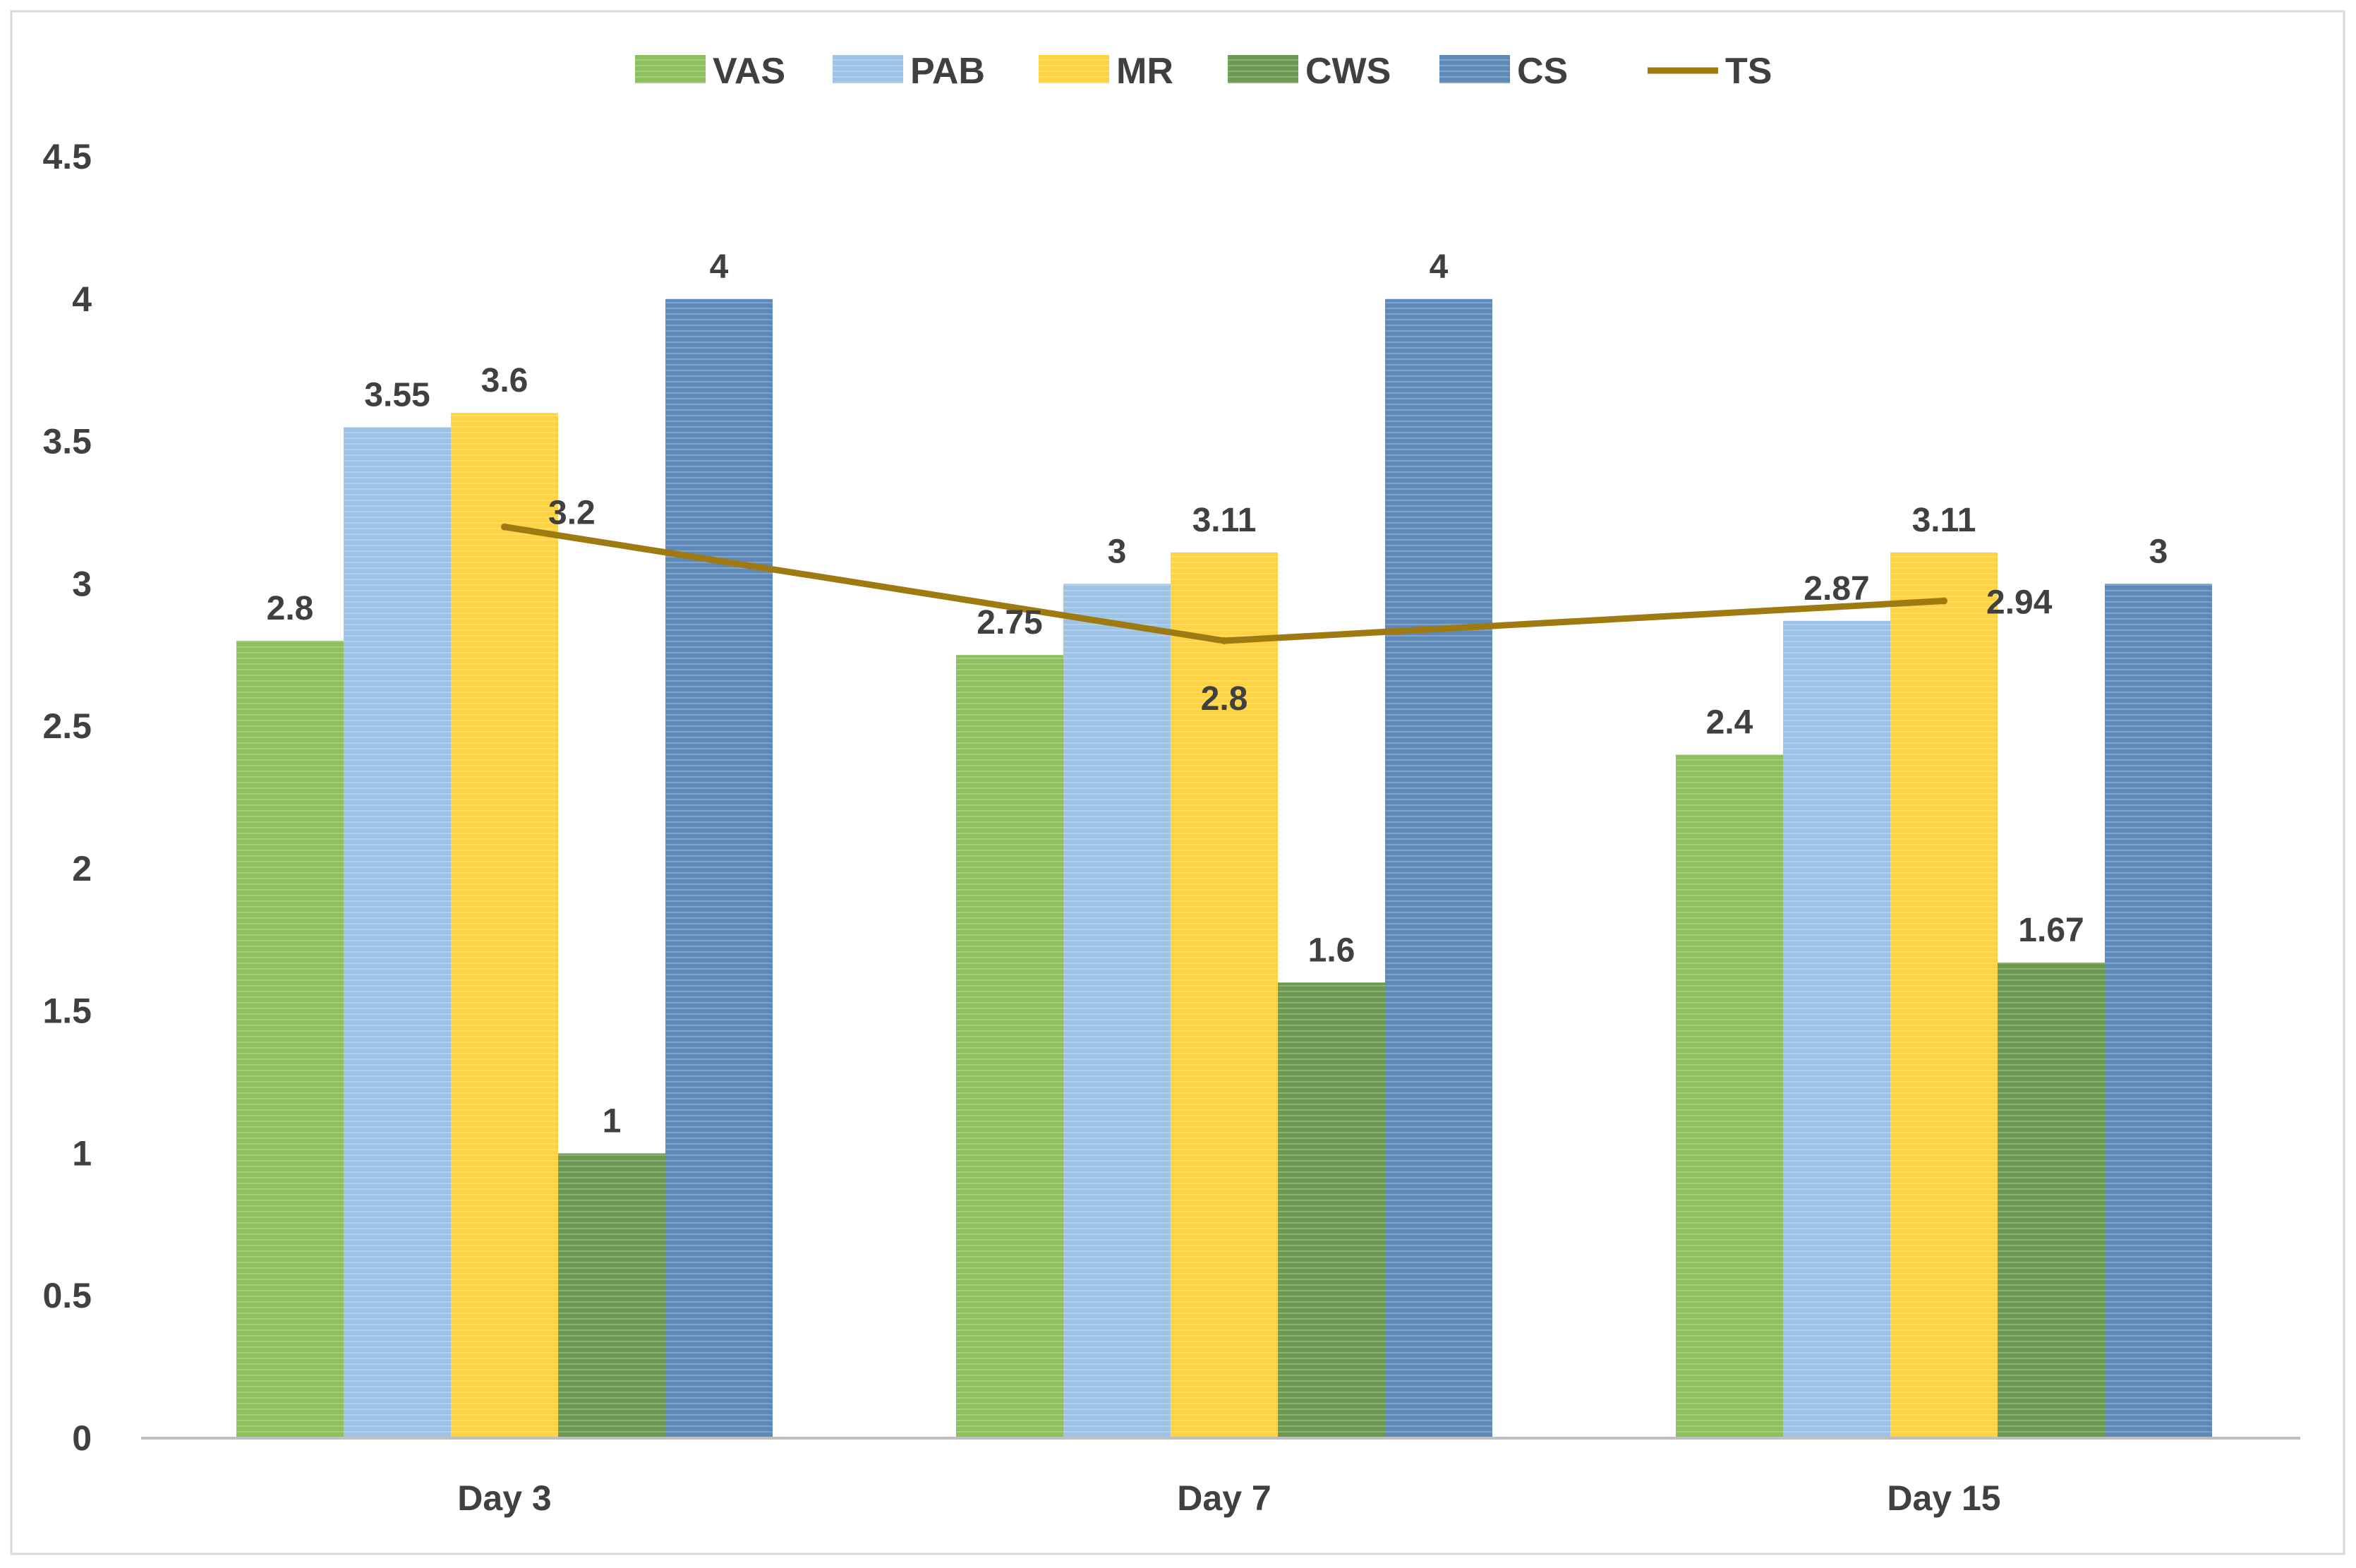 The image size is (2356, 1568). Describe the element at coordinates (1224, 1498) in the screenshot. I see `x-category-label: Day 7` at that location.